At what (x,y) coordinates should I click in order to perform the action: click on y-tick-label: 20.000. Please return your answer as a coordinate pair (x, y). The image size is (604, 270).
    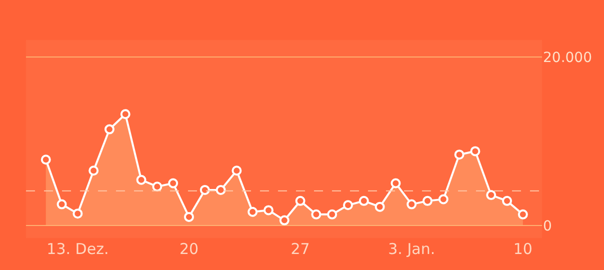
    Looking at the image, I should click on (567, 58).